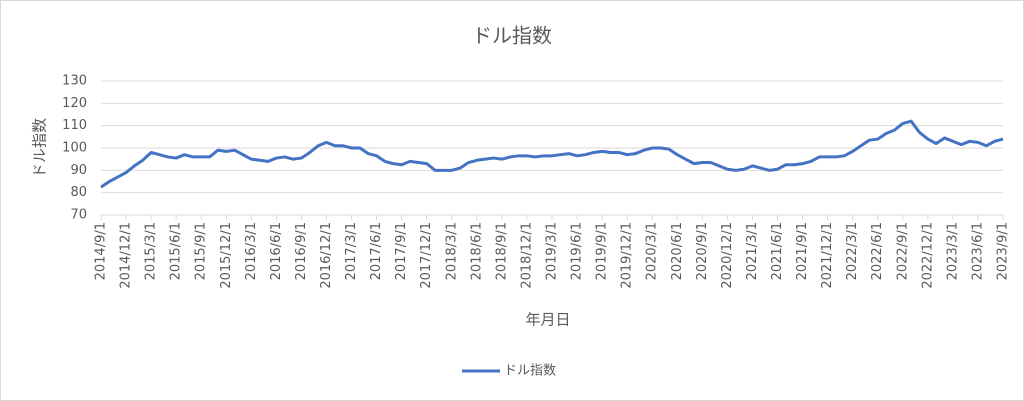 The height and width of the screenshot is (401, 1024). I want to click on x-axis-title: 年月日, so click(547, 320).